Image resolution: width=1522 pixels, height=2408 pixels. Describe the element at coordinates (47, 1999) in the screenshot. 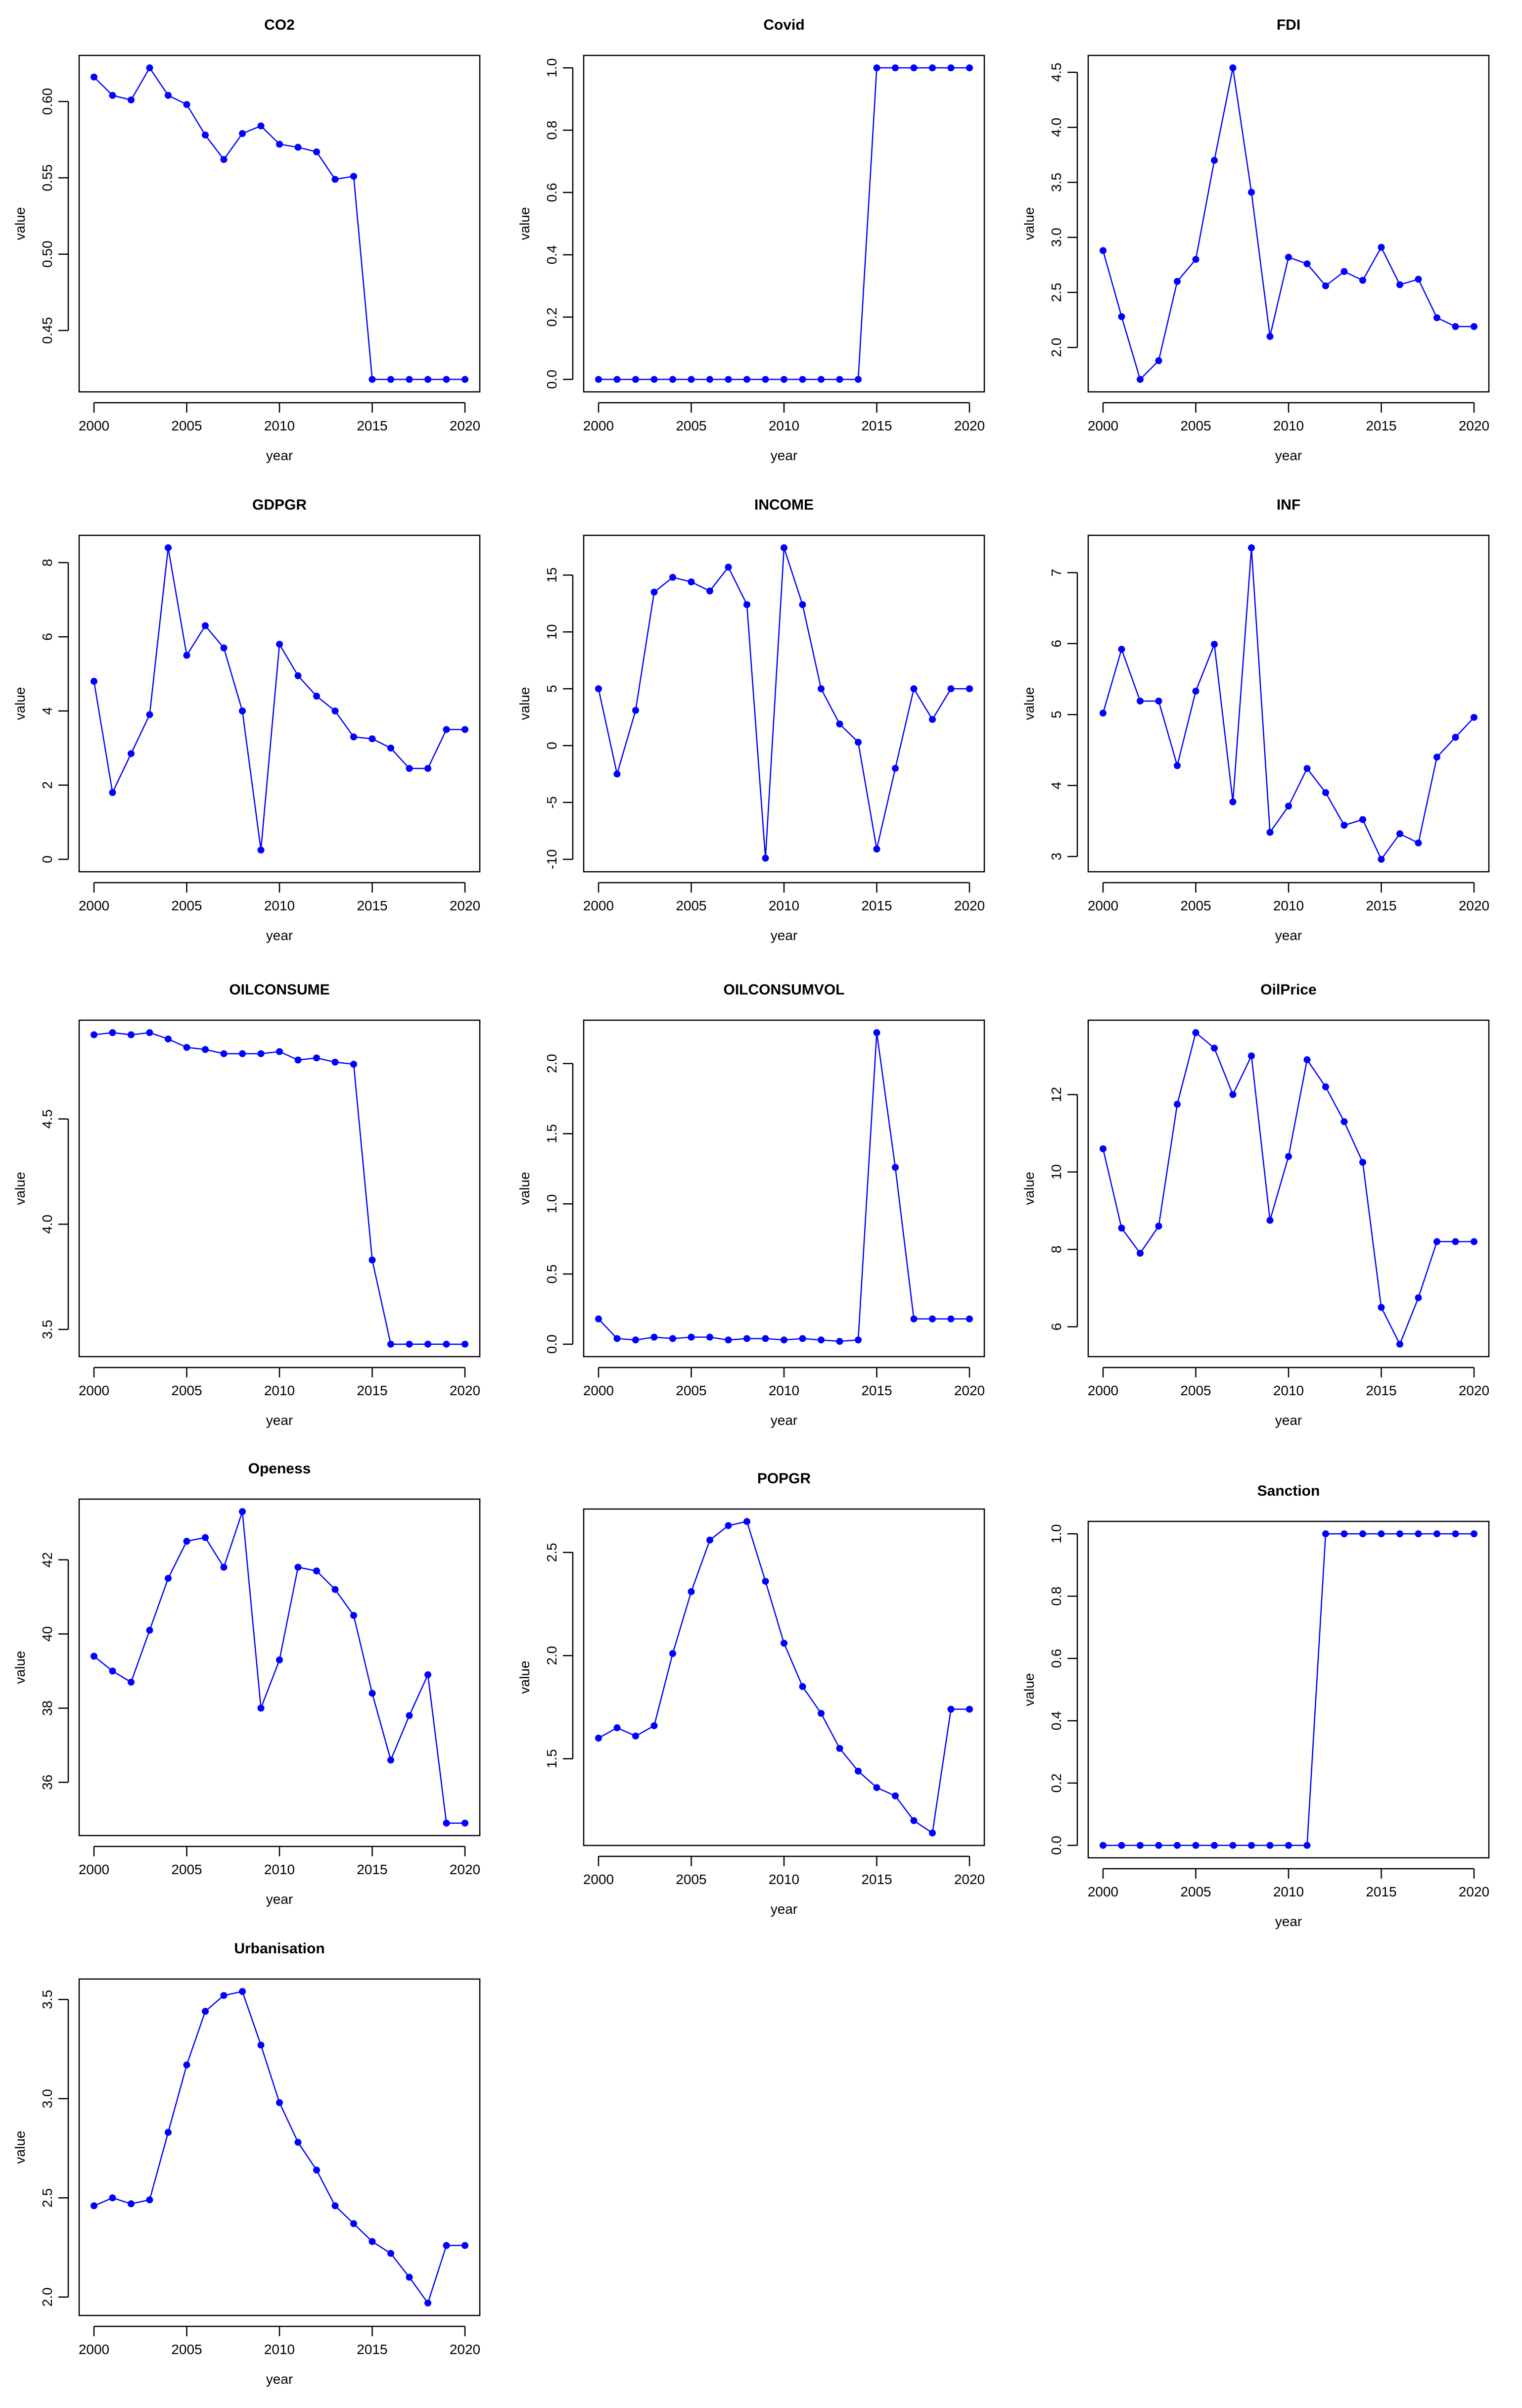

I see `y-tick-label: 3.5` at that location.